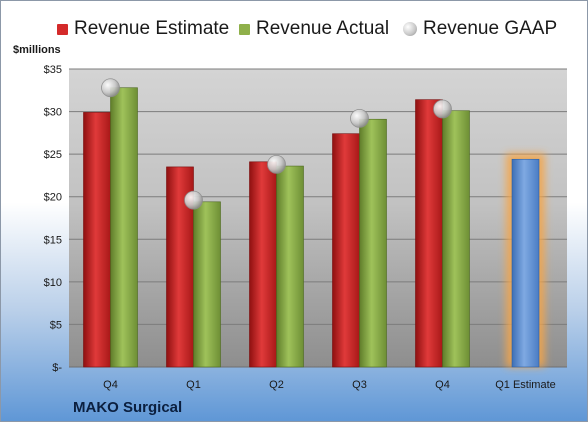 This screenshot has height=422, width=588. I want to click on y-axis-unit-label: $millions, so click(37, 50).